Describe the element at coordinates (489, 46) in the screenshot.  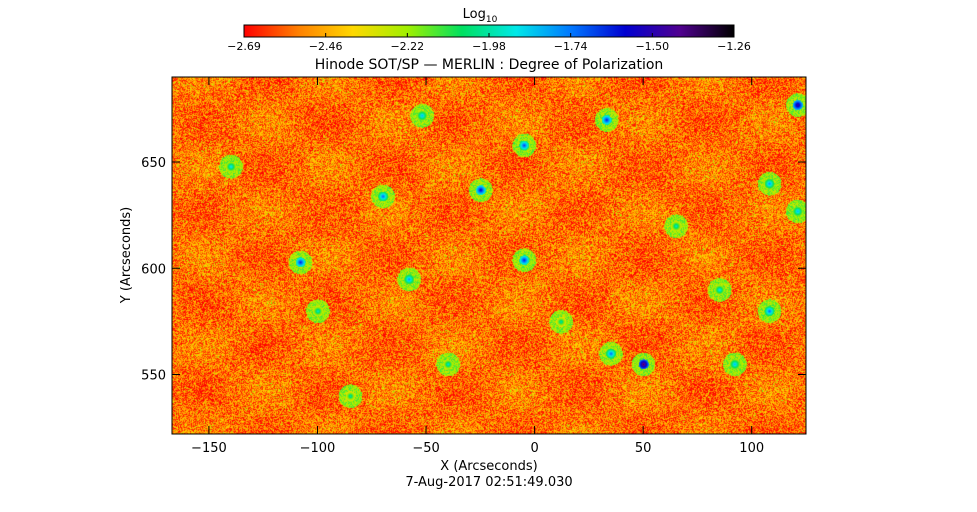
I see `colorbar-tick-label: −1.98` at that location.